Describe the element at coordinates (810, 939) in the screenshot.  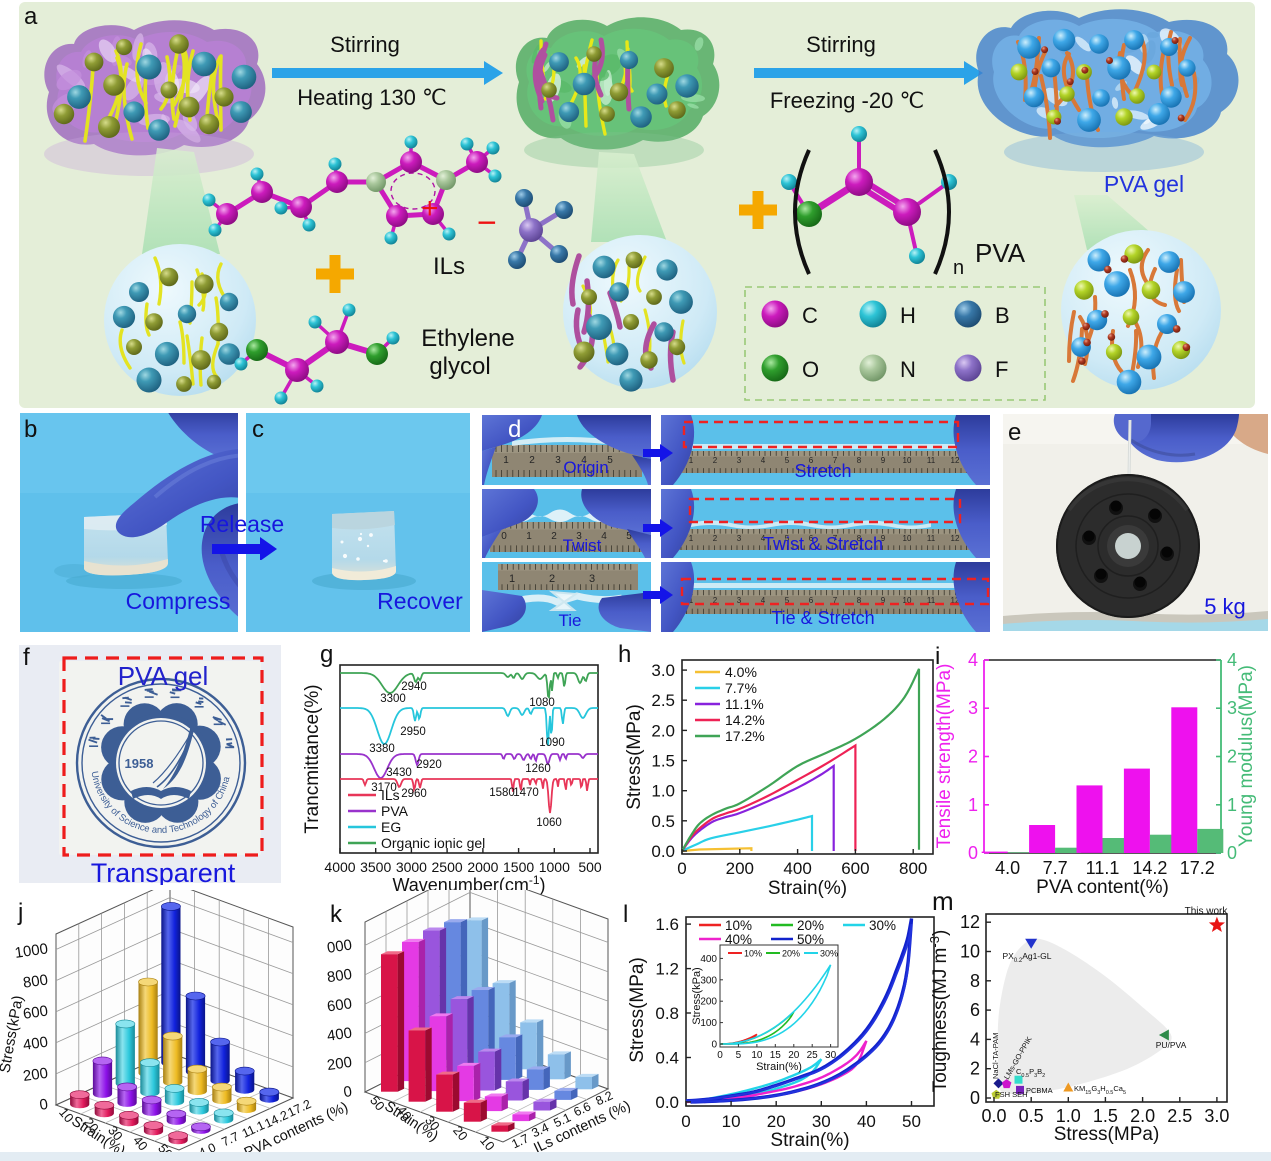
I see `svg-text: 50%` at that location.